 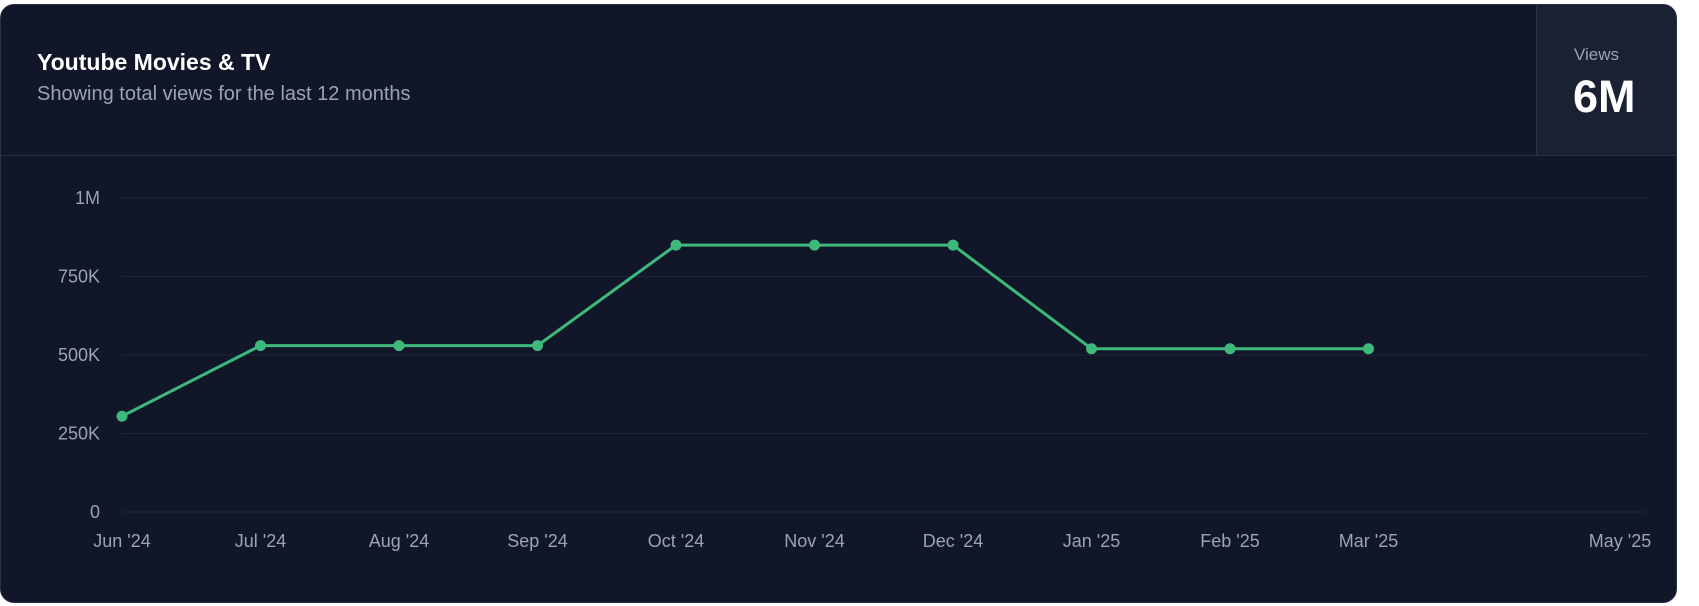 What do you see at coordinates (154, 62) in the screenshot?
I see `card-title: Youtube Movies & TV` at bounding box center [154, 62].